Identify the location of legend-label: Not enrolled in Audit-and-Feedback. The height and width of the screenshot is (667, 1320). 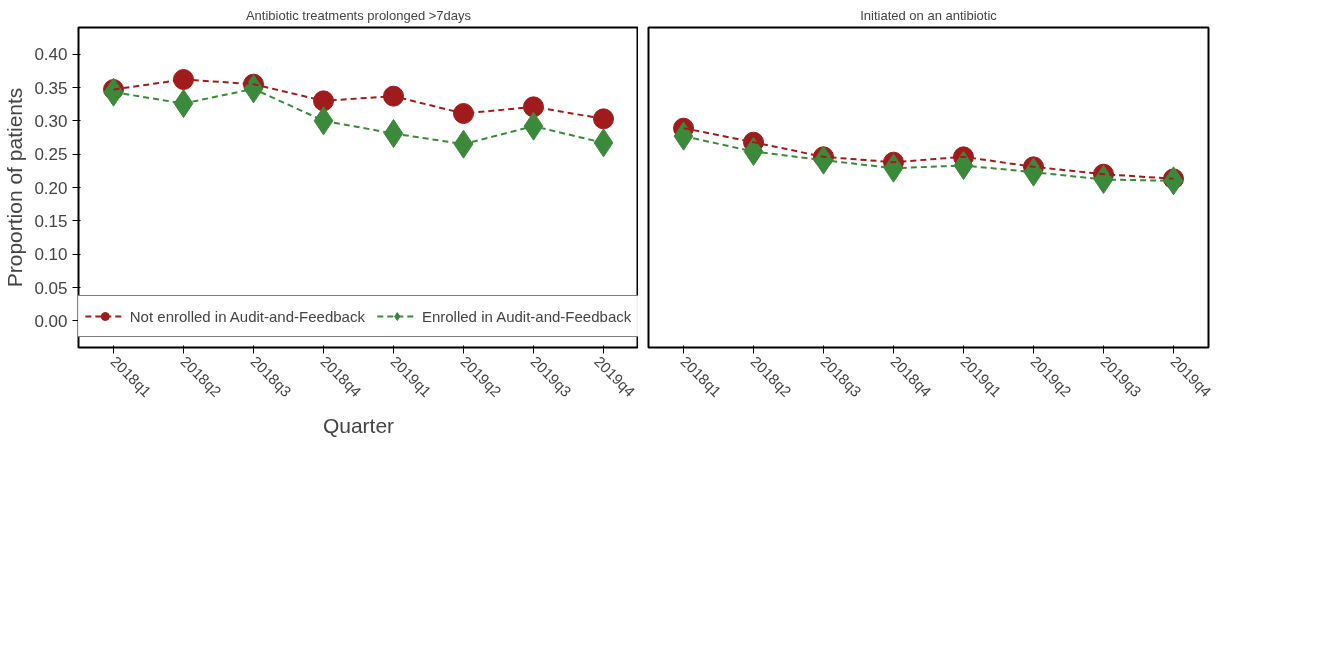
(247, 316).